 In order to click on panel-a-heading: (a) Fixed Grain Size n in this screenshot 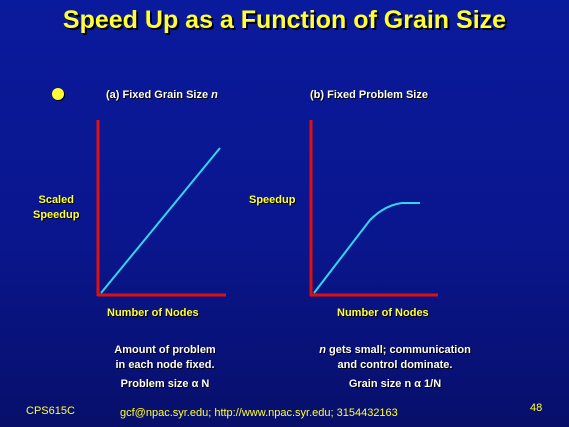, I will do `click(162, 95)`.